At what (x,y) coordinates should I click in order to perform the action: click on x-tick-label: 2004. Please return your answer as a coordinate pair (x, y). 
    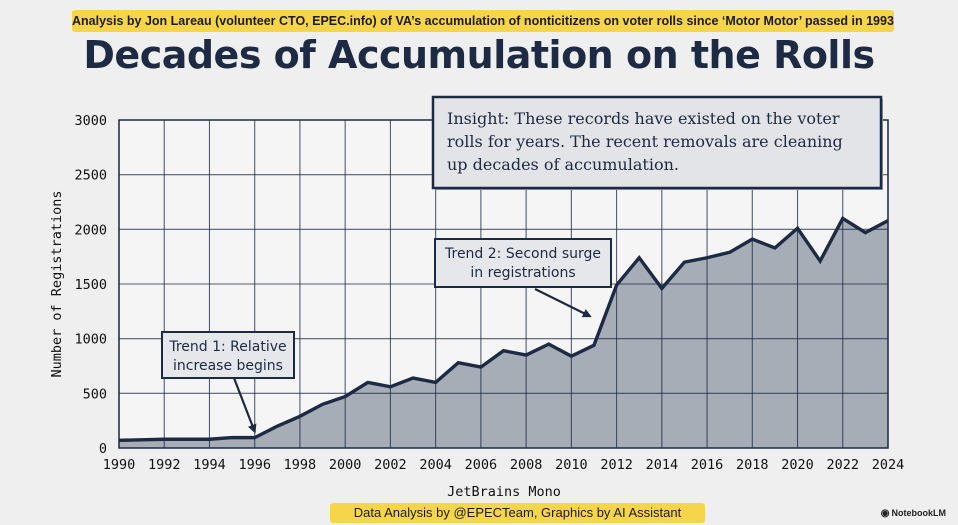
    Looking at the image, I should click on (435, 465).